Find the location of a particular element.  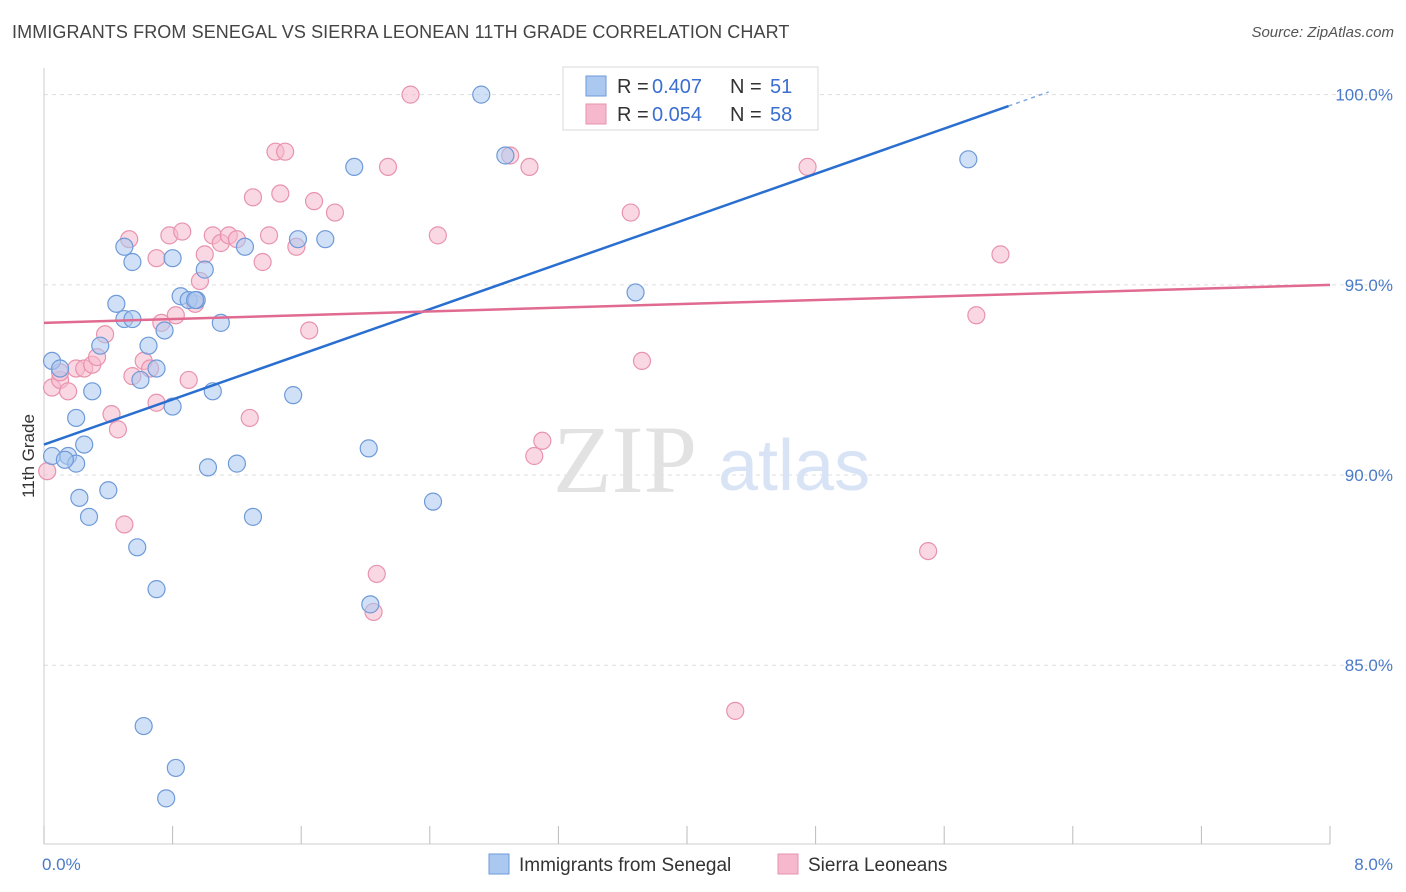

legend-r-value-sierra-leoneans: 0.054 is located at coordinates (677, 115).